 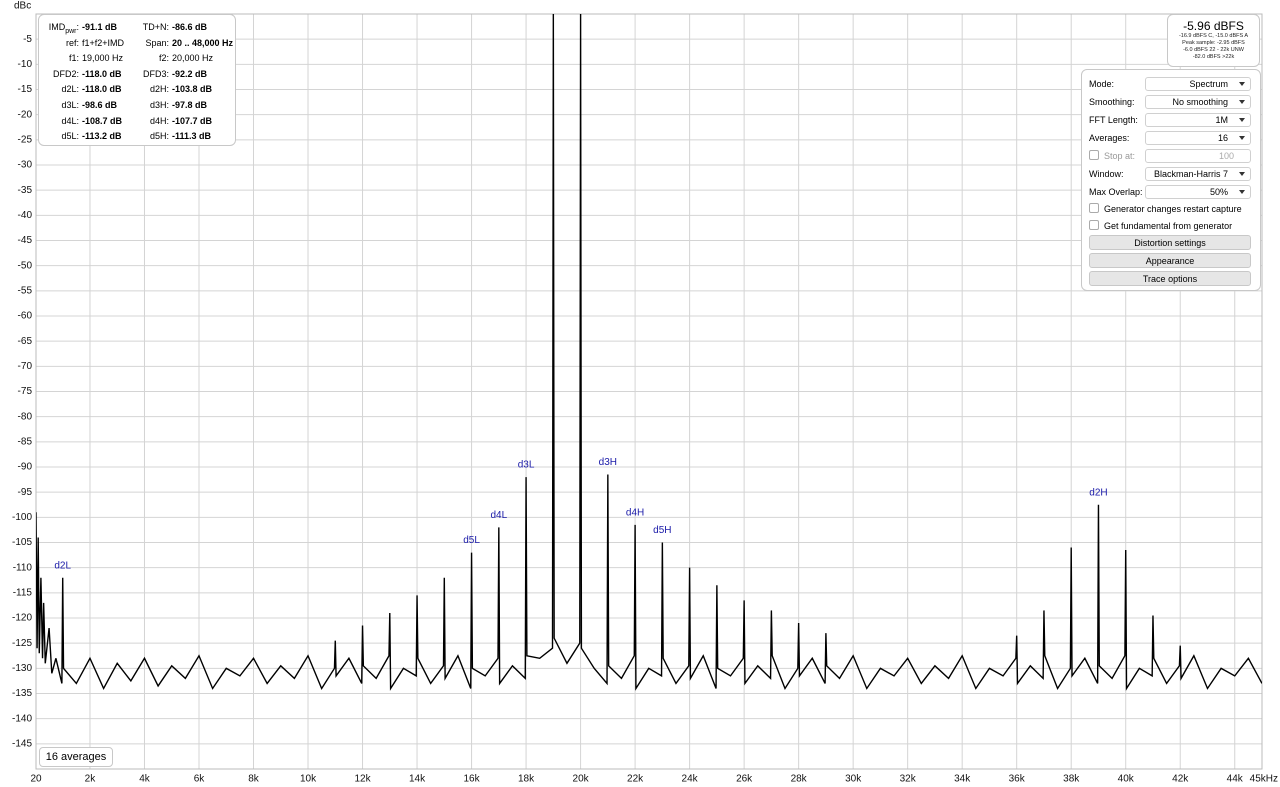 I want to click on imd-value: -86.6 dB, so click(x=190, y=27).